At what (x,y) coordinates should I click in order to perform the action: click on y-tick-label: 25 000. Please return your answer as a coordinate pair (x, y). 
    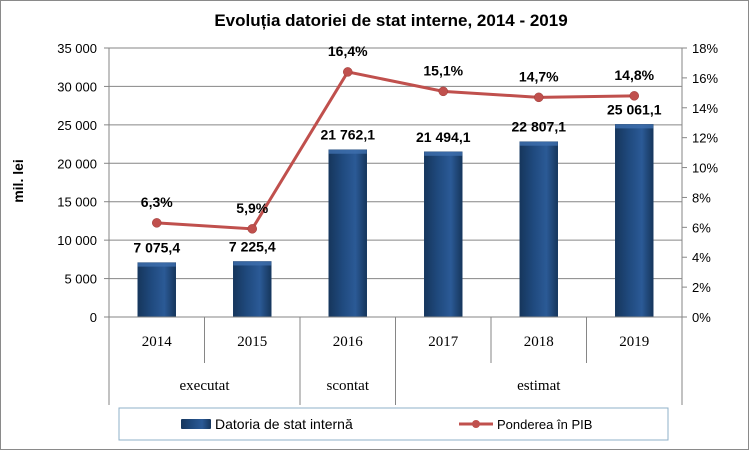
    Looking at the image, I should click on (77, 125).